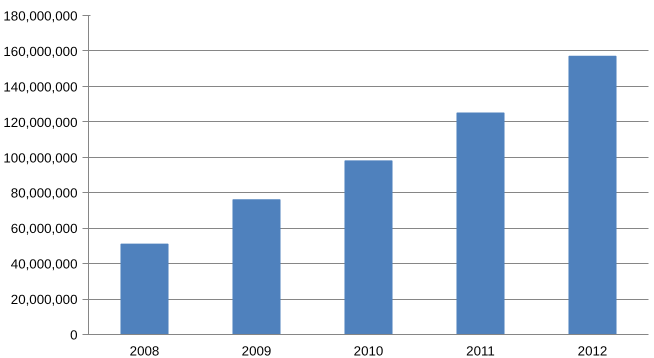  I want to click on x-tick-label: 2012, so click(593, 351).